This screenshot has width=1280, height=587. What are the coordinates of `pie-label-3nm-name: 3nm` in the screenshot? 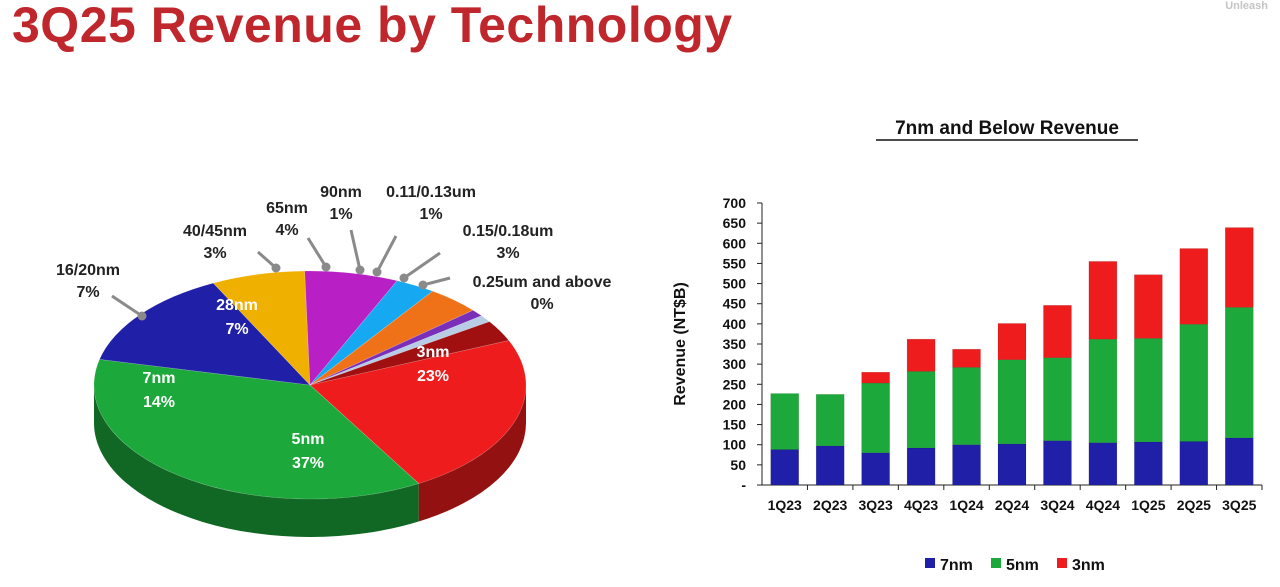 It's located at (433, 352).